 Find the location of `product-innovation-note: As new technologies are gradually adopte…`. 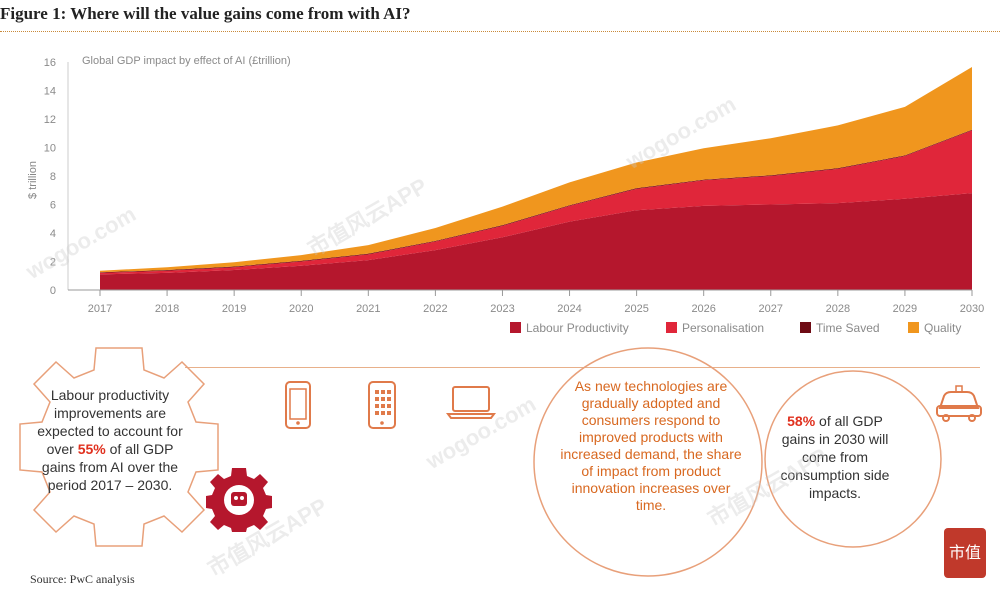

product-innovation-note: As new technologies are gradually adopte… is located at coordinates (651, 445).